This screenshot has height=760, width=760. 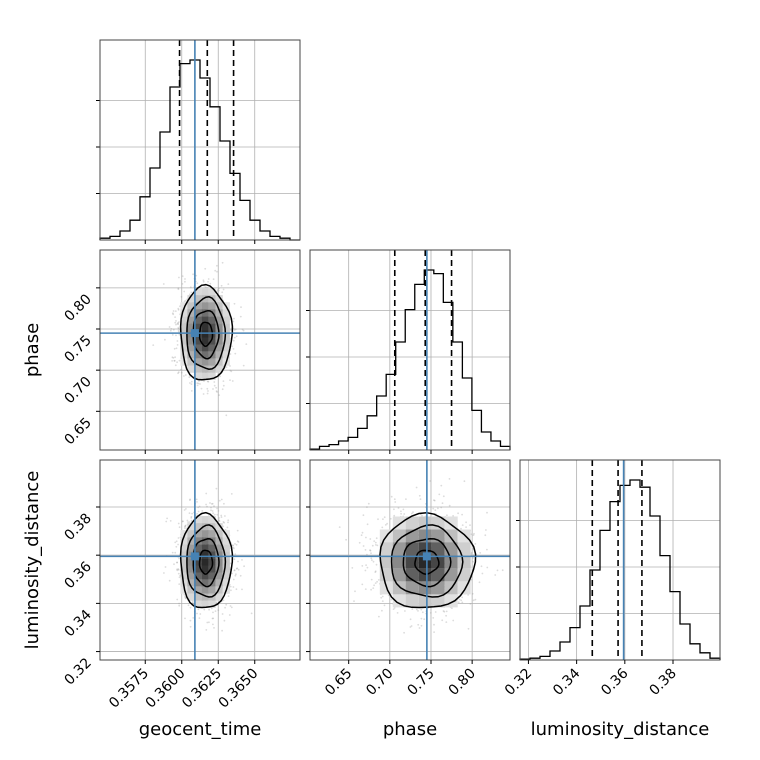 What do you see at coordinates (77, 390) in the screenshot?
I see `y-tick-label: 0.70` at bounding box center [77, 390].